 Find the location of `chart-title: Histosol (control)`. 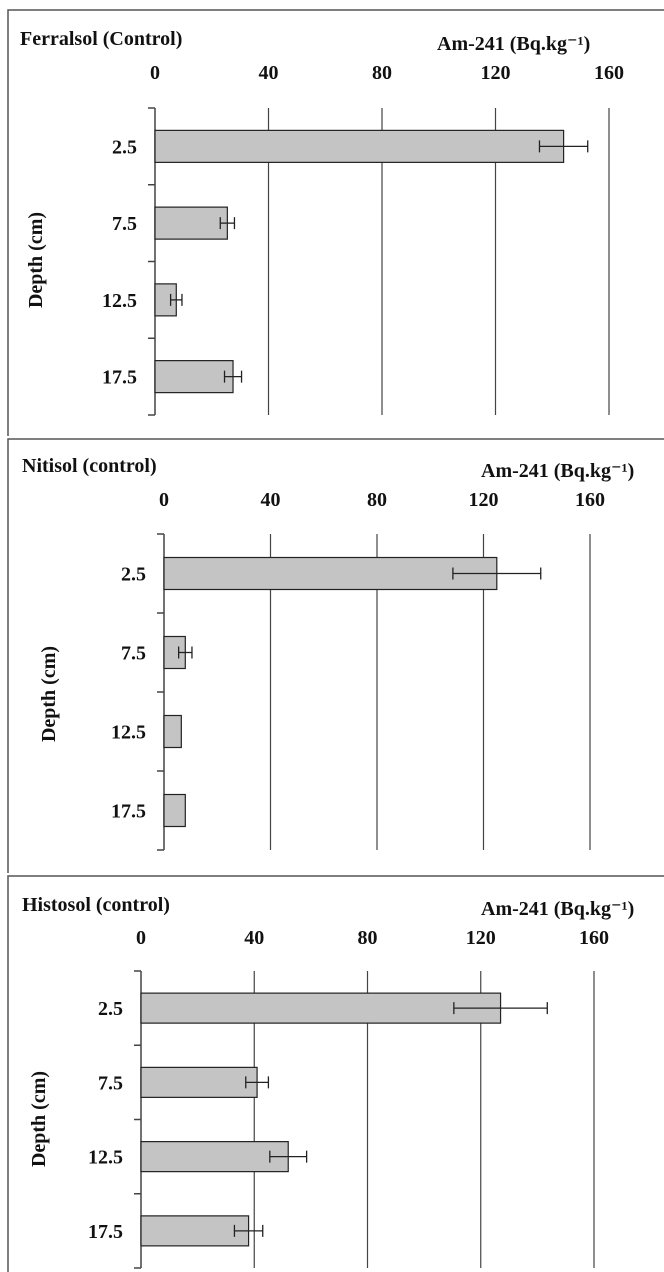

chart-title: Histosol (control) is located at coordinates (96, 905).